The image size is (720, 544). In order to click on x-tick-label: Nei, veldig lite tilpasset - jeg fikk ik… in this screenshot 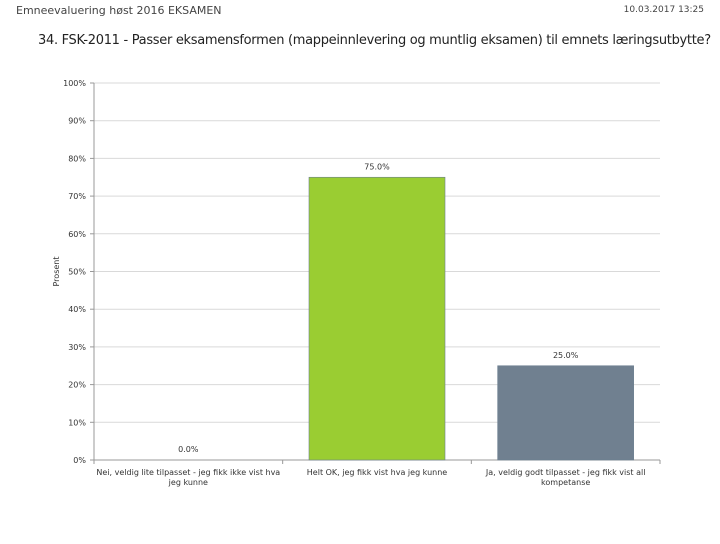, I will do `click(188, 472)`.